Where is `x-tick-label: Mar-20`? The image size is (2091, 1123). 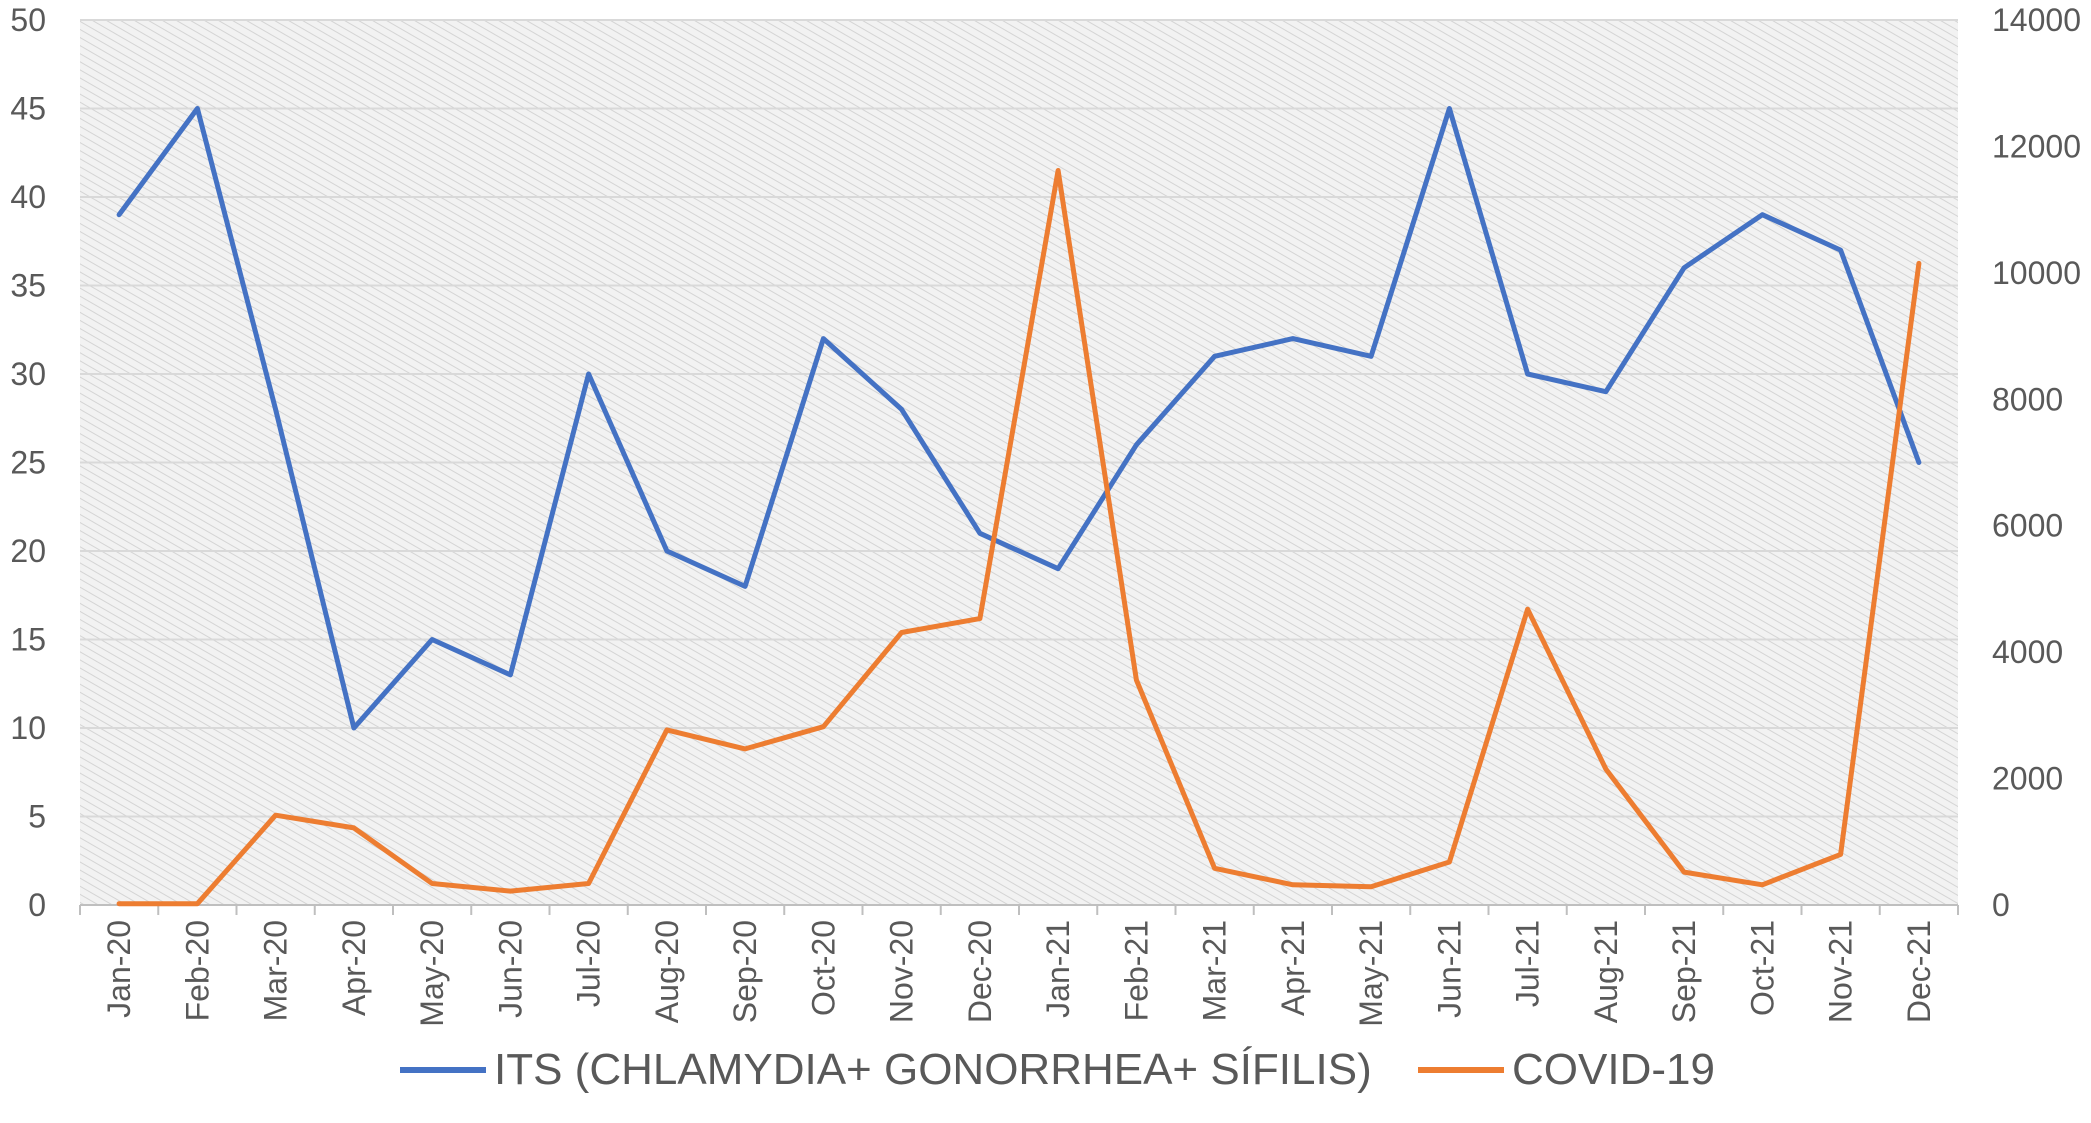
x-tick-label: Mar-20 is located at coordinates (276, 970).